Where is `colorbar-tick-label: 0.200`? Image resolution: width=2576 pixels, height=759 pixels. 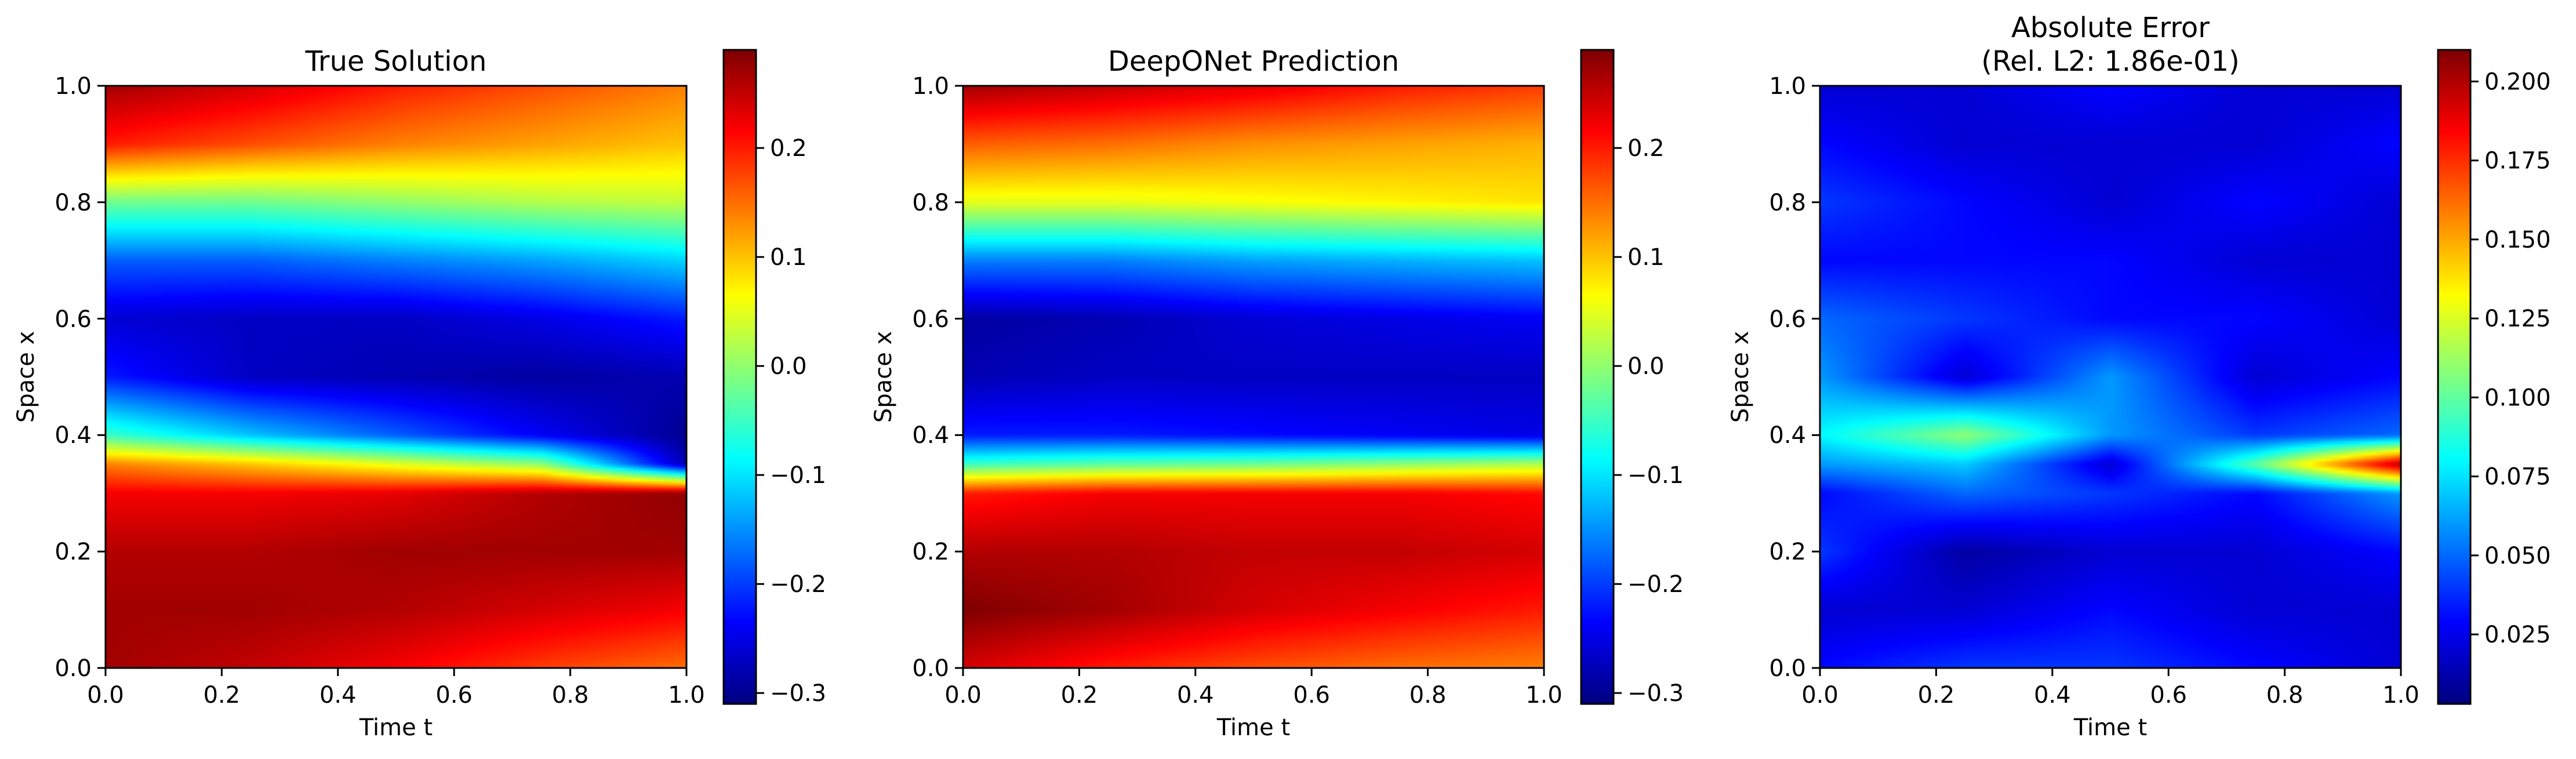 colorbar-tick-label: 0.200 is located at coordinates (2517, 81).